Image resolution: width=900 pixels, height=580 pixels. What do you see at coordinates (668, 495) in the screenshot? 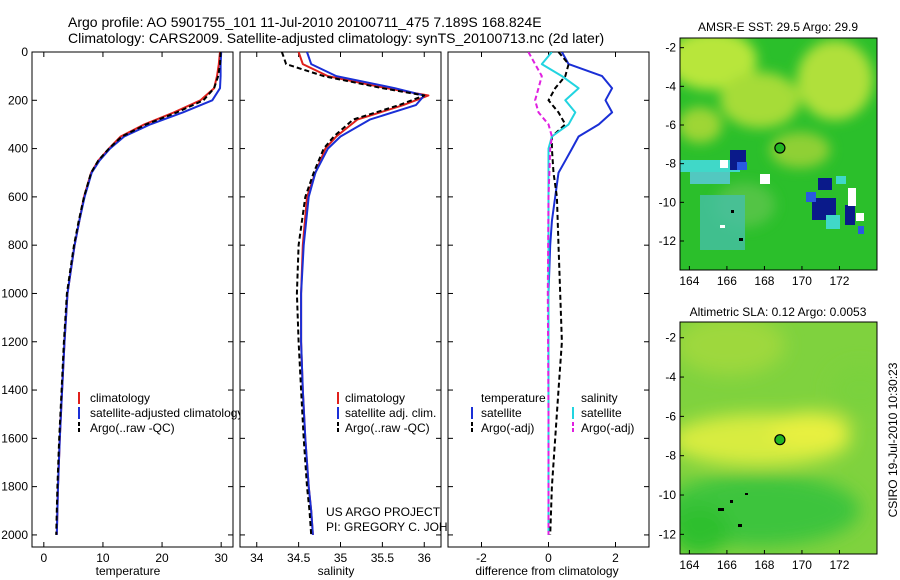
I see `sla_map-ytick-label: -10` at bounding box center [668, 495].